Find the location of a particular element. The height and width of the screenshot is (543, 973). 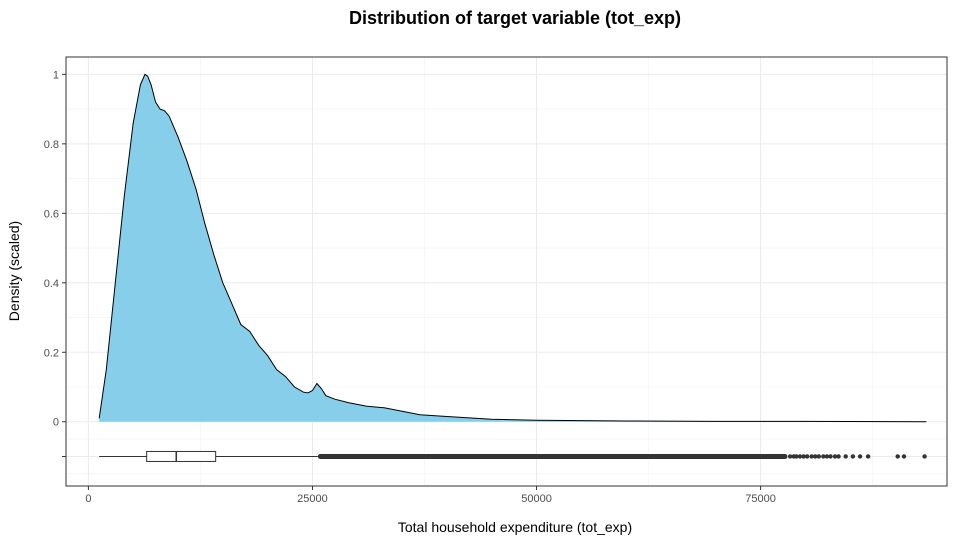

y-tick-label: 0.6 is located at coordinates (51, 214).